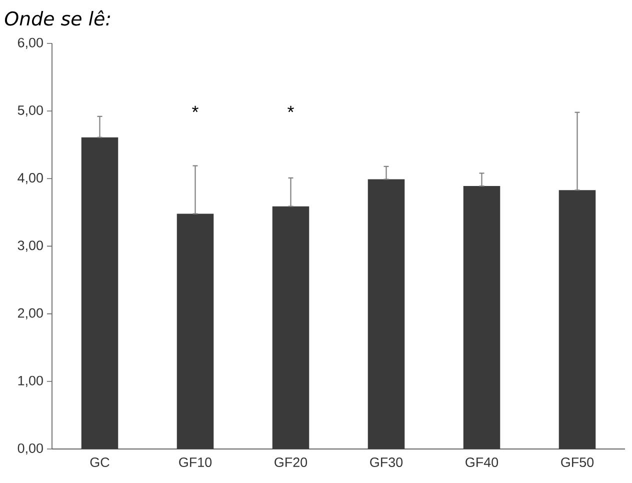 The width and height of the screenshot is (632, 483). I want to click on x-tick-label: GC, so click(100, 463).